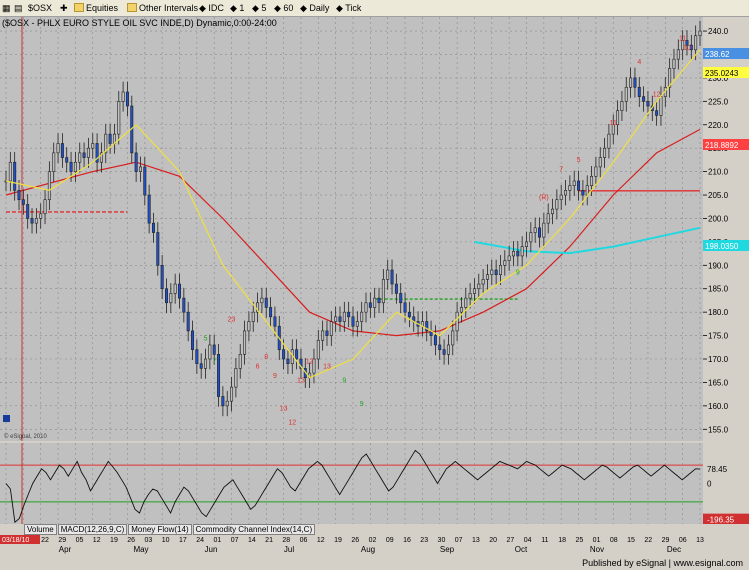  I want to click on day-tick-label: 18, so click(562, 540).